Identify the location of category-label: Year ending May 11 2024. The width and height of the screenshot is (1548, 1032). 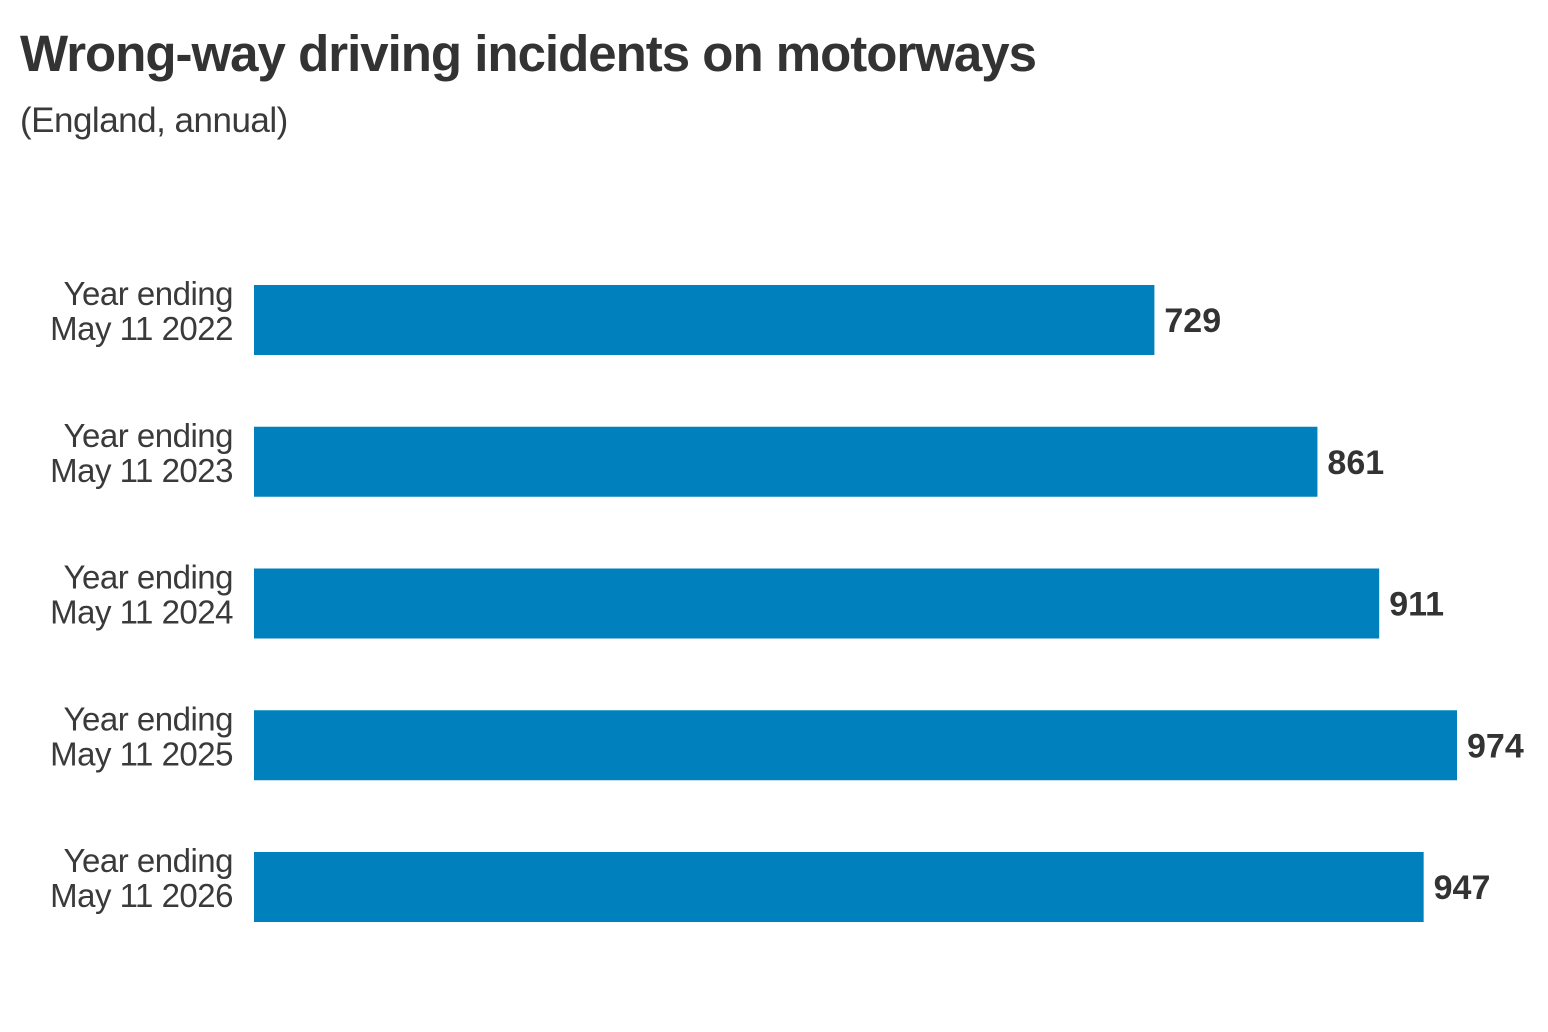
(141, 595).